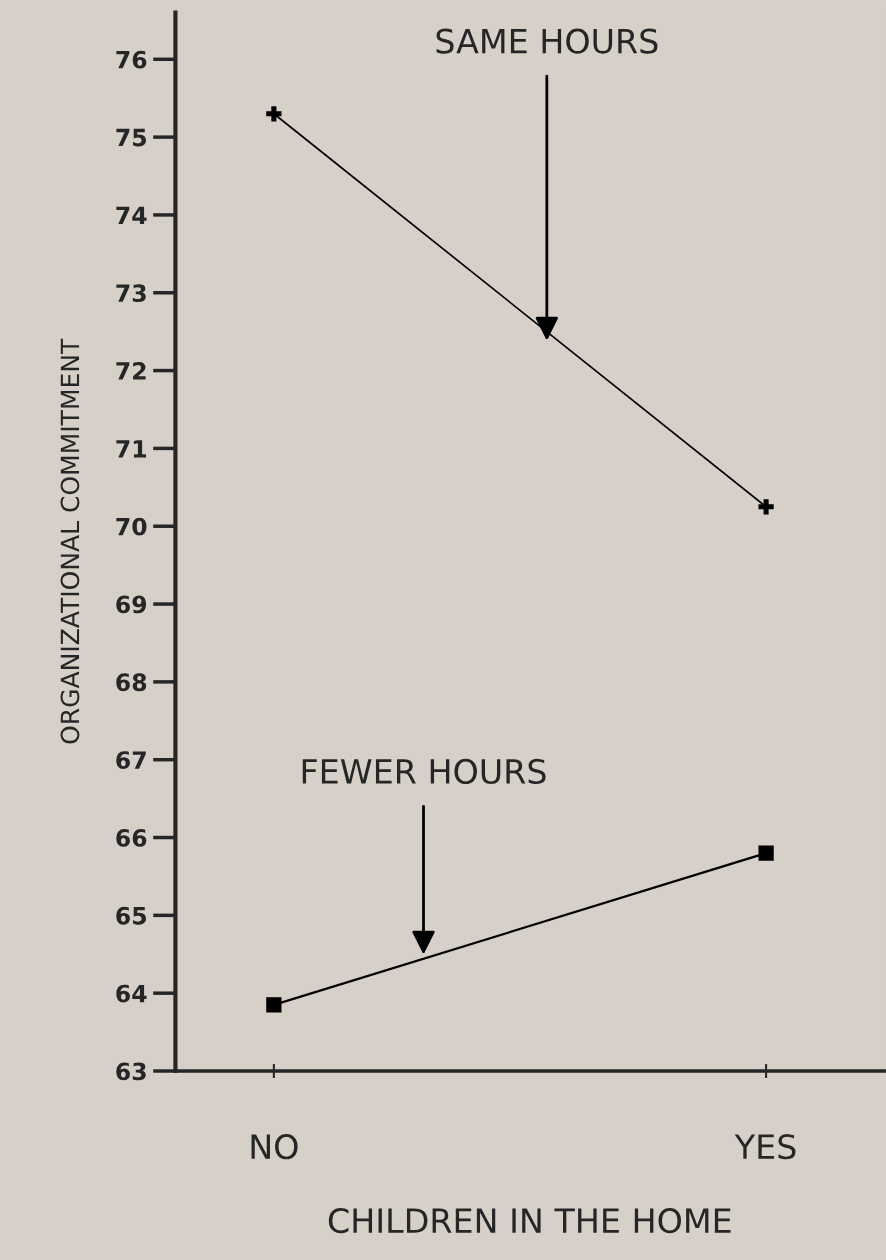 Image resolution: width=886 pixels, height=1260 pixels. What do you see at coordinates (131, 449) in the screenshot?
I see `y-tick-label: 71` at bounding box center [131, 449].